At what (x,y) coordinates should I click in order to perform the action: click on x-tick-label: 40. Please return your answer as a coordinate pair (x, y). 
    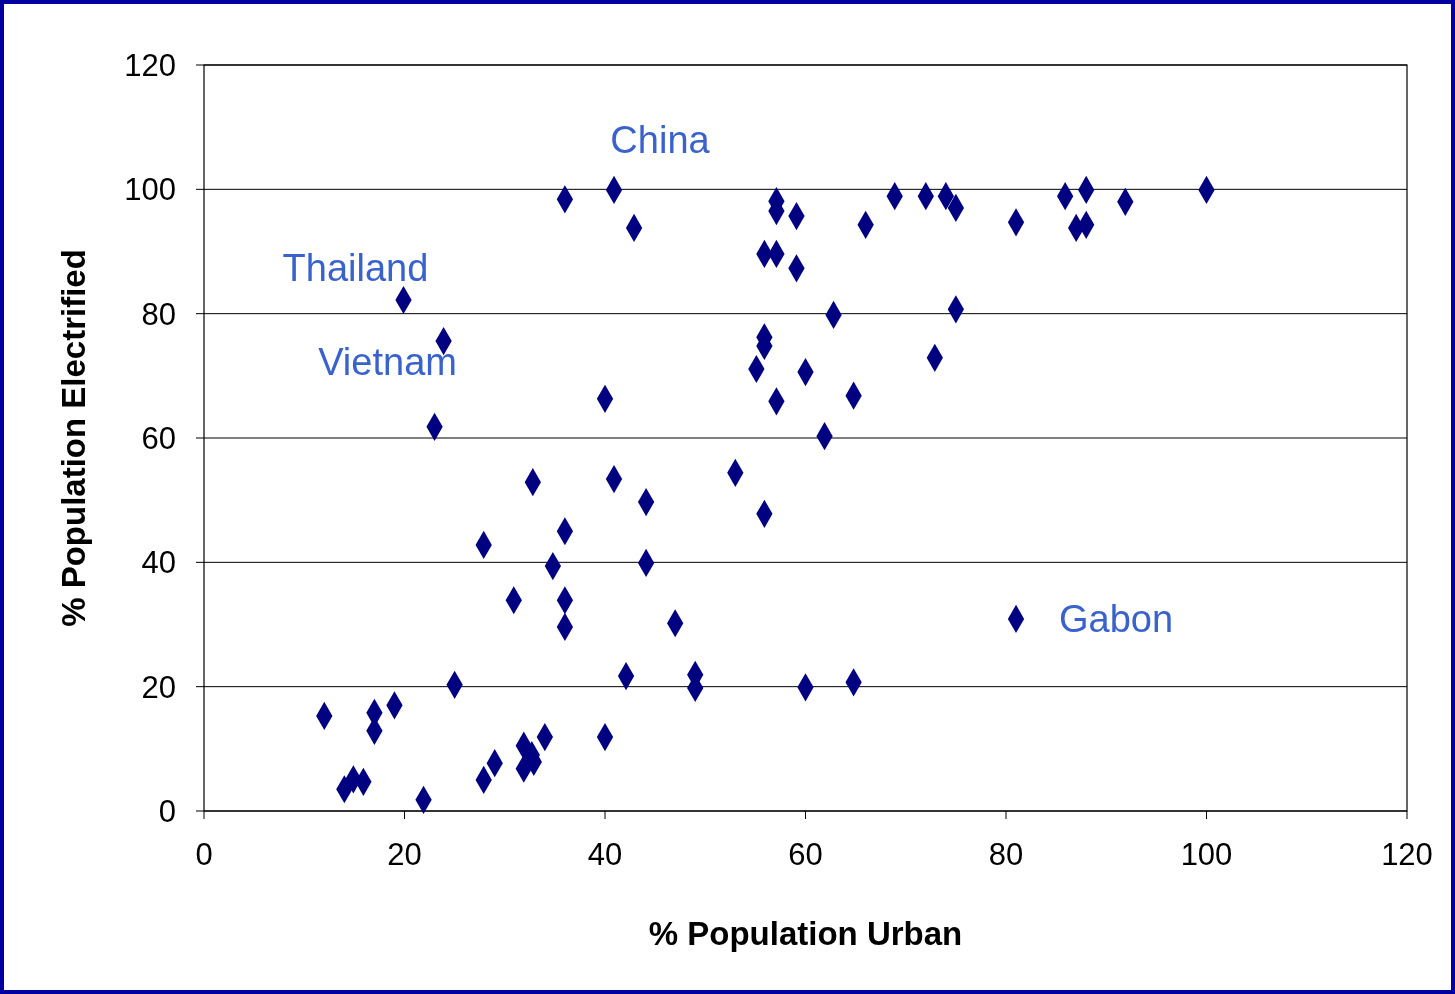
    Looking at the image, I should click on (605, 854).